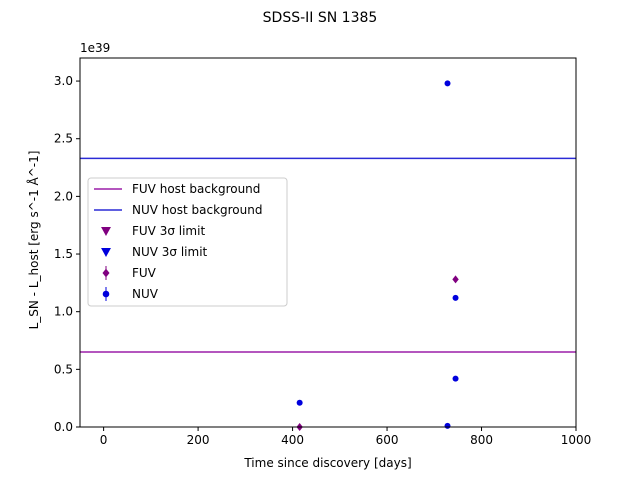 The height and width of the screenshot is (480, 640). I want to click on x-tick-label: 0, so click(104, 440).